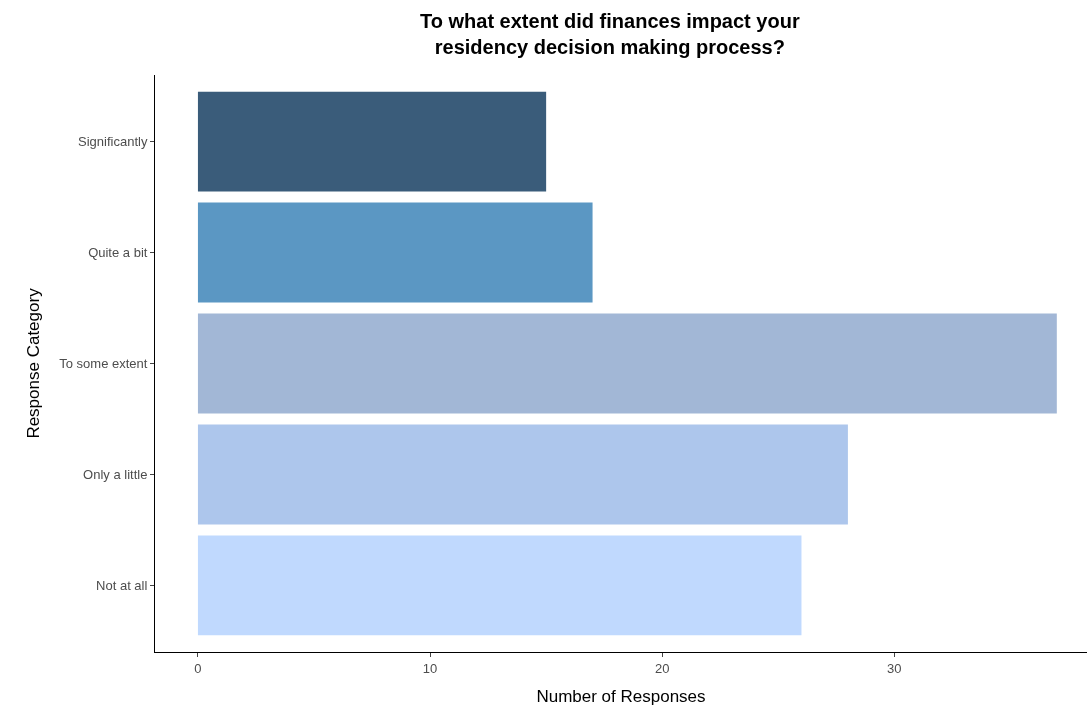  What do you see at coordinates (662, 668) in the screenshot?
I see `x-tick-label: 20` at bounding box center [662, 668].